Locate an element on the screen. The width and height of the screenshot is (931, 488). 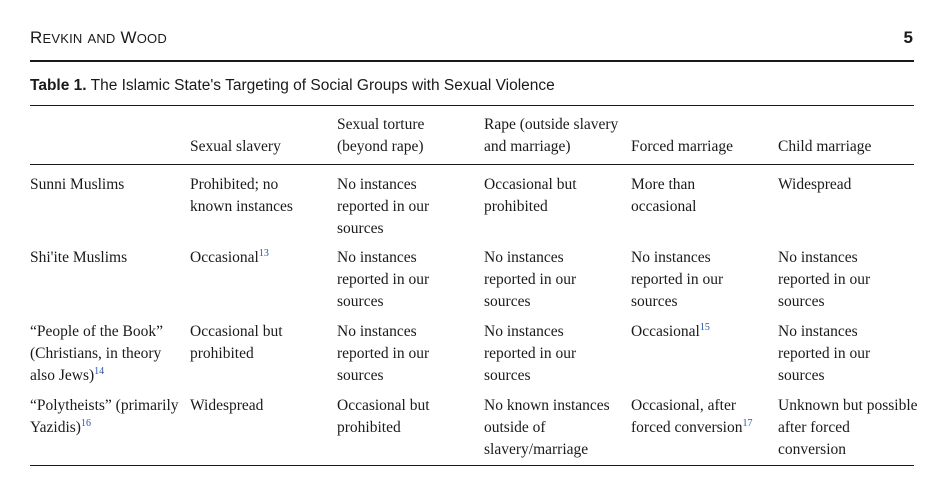
table-row-group-label: Sunni Muslims is located at coordinates (77, 184).